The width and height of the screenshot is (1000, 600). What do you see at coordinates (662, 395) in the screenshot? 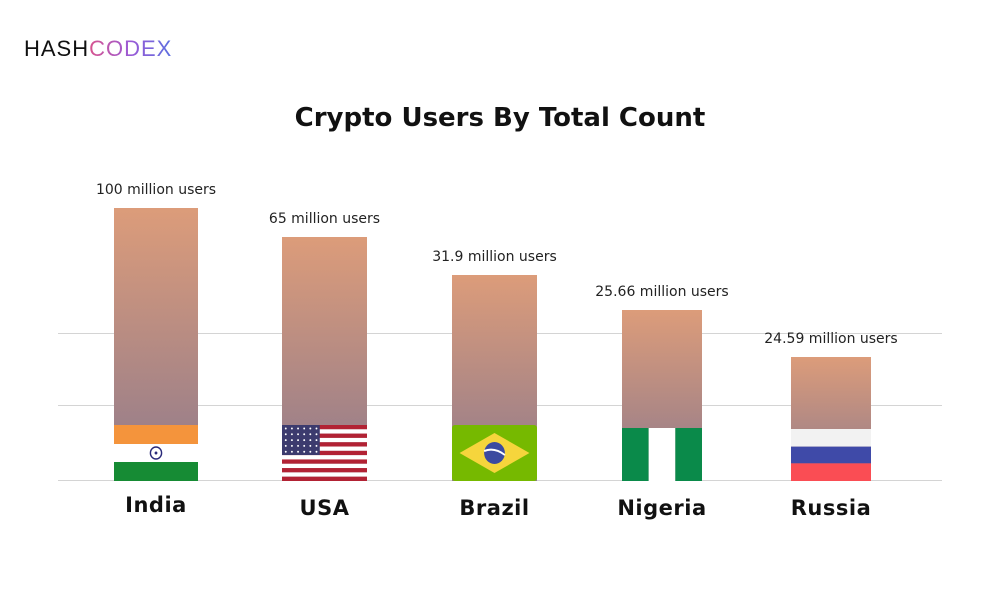
I see `bar-nigeria` at bounding box center [662, 395].